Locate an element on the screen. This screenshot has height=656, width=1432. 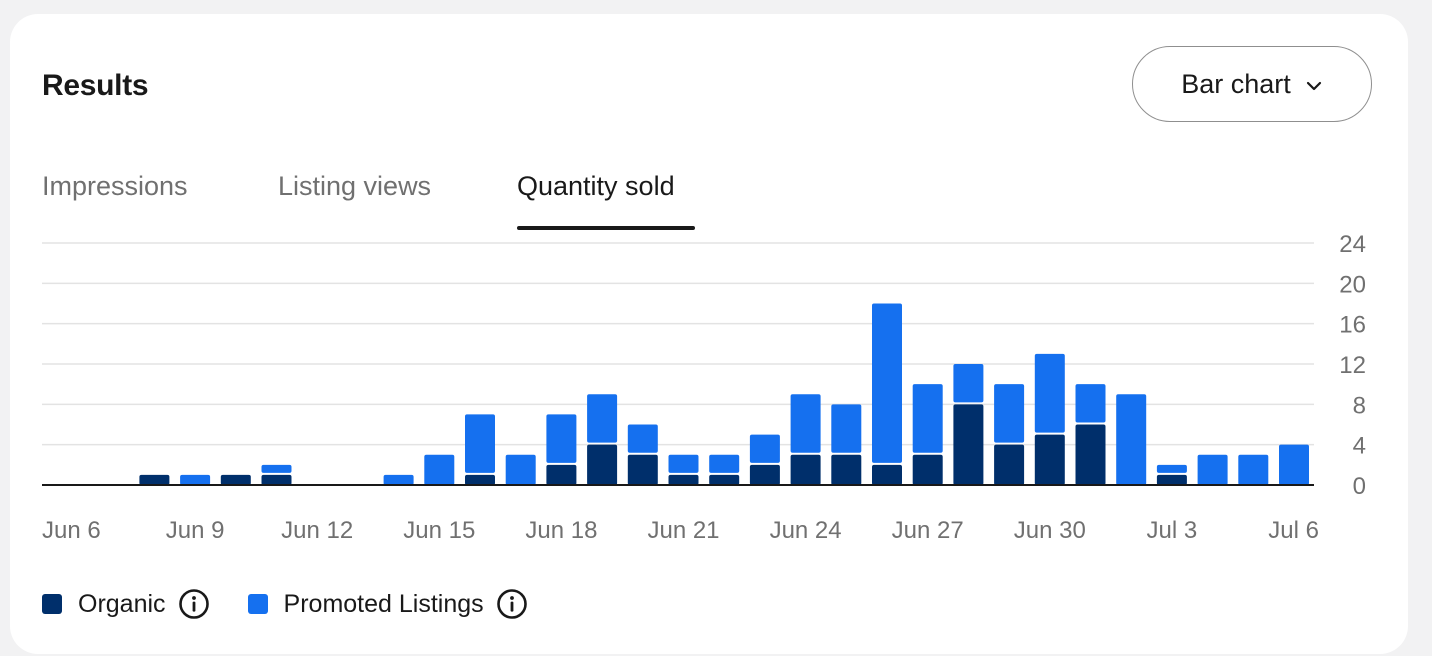
chevron-down-icon is located at coordinates (1313, 86).